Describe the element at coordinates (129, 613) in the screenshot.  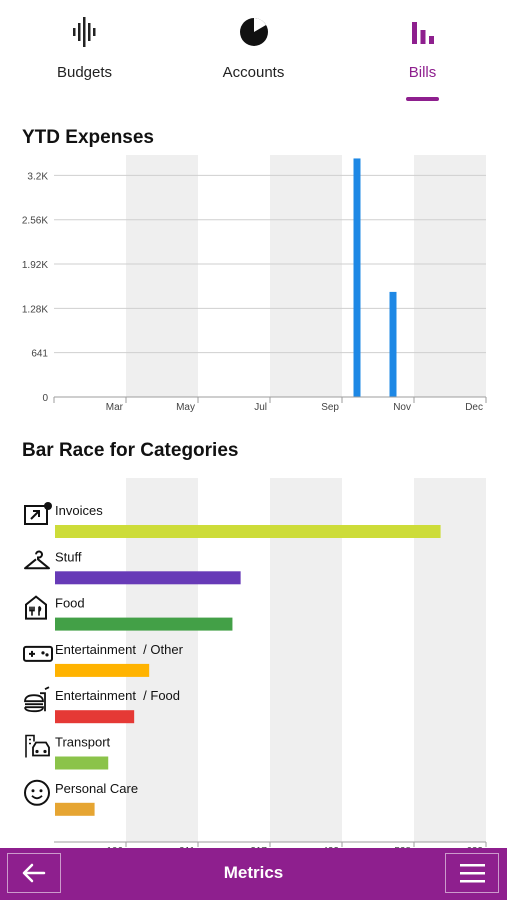
I see `race-row: Food` at that location.